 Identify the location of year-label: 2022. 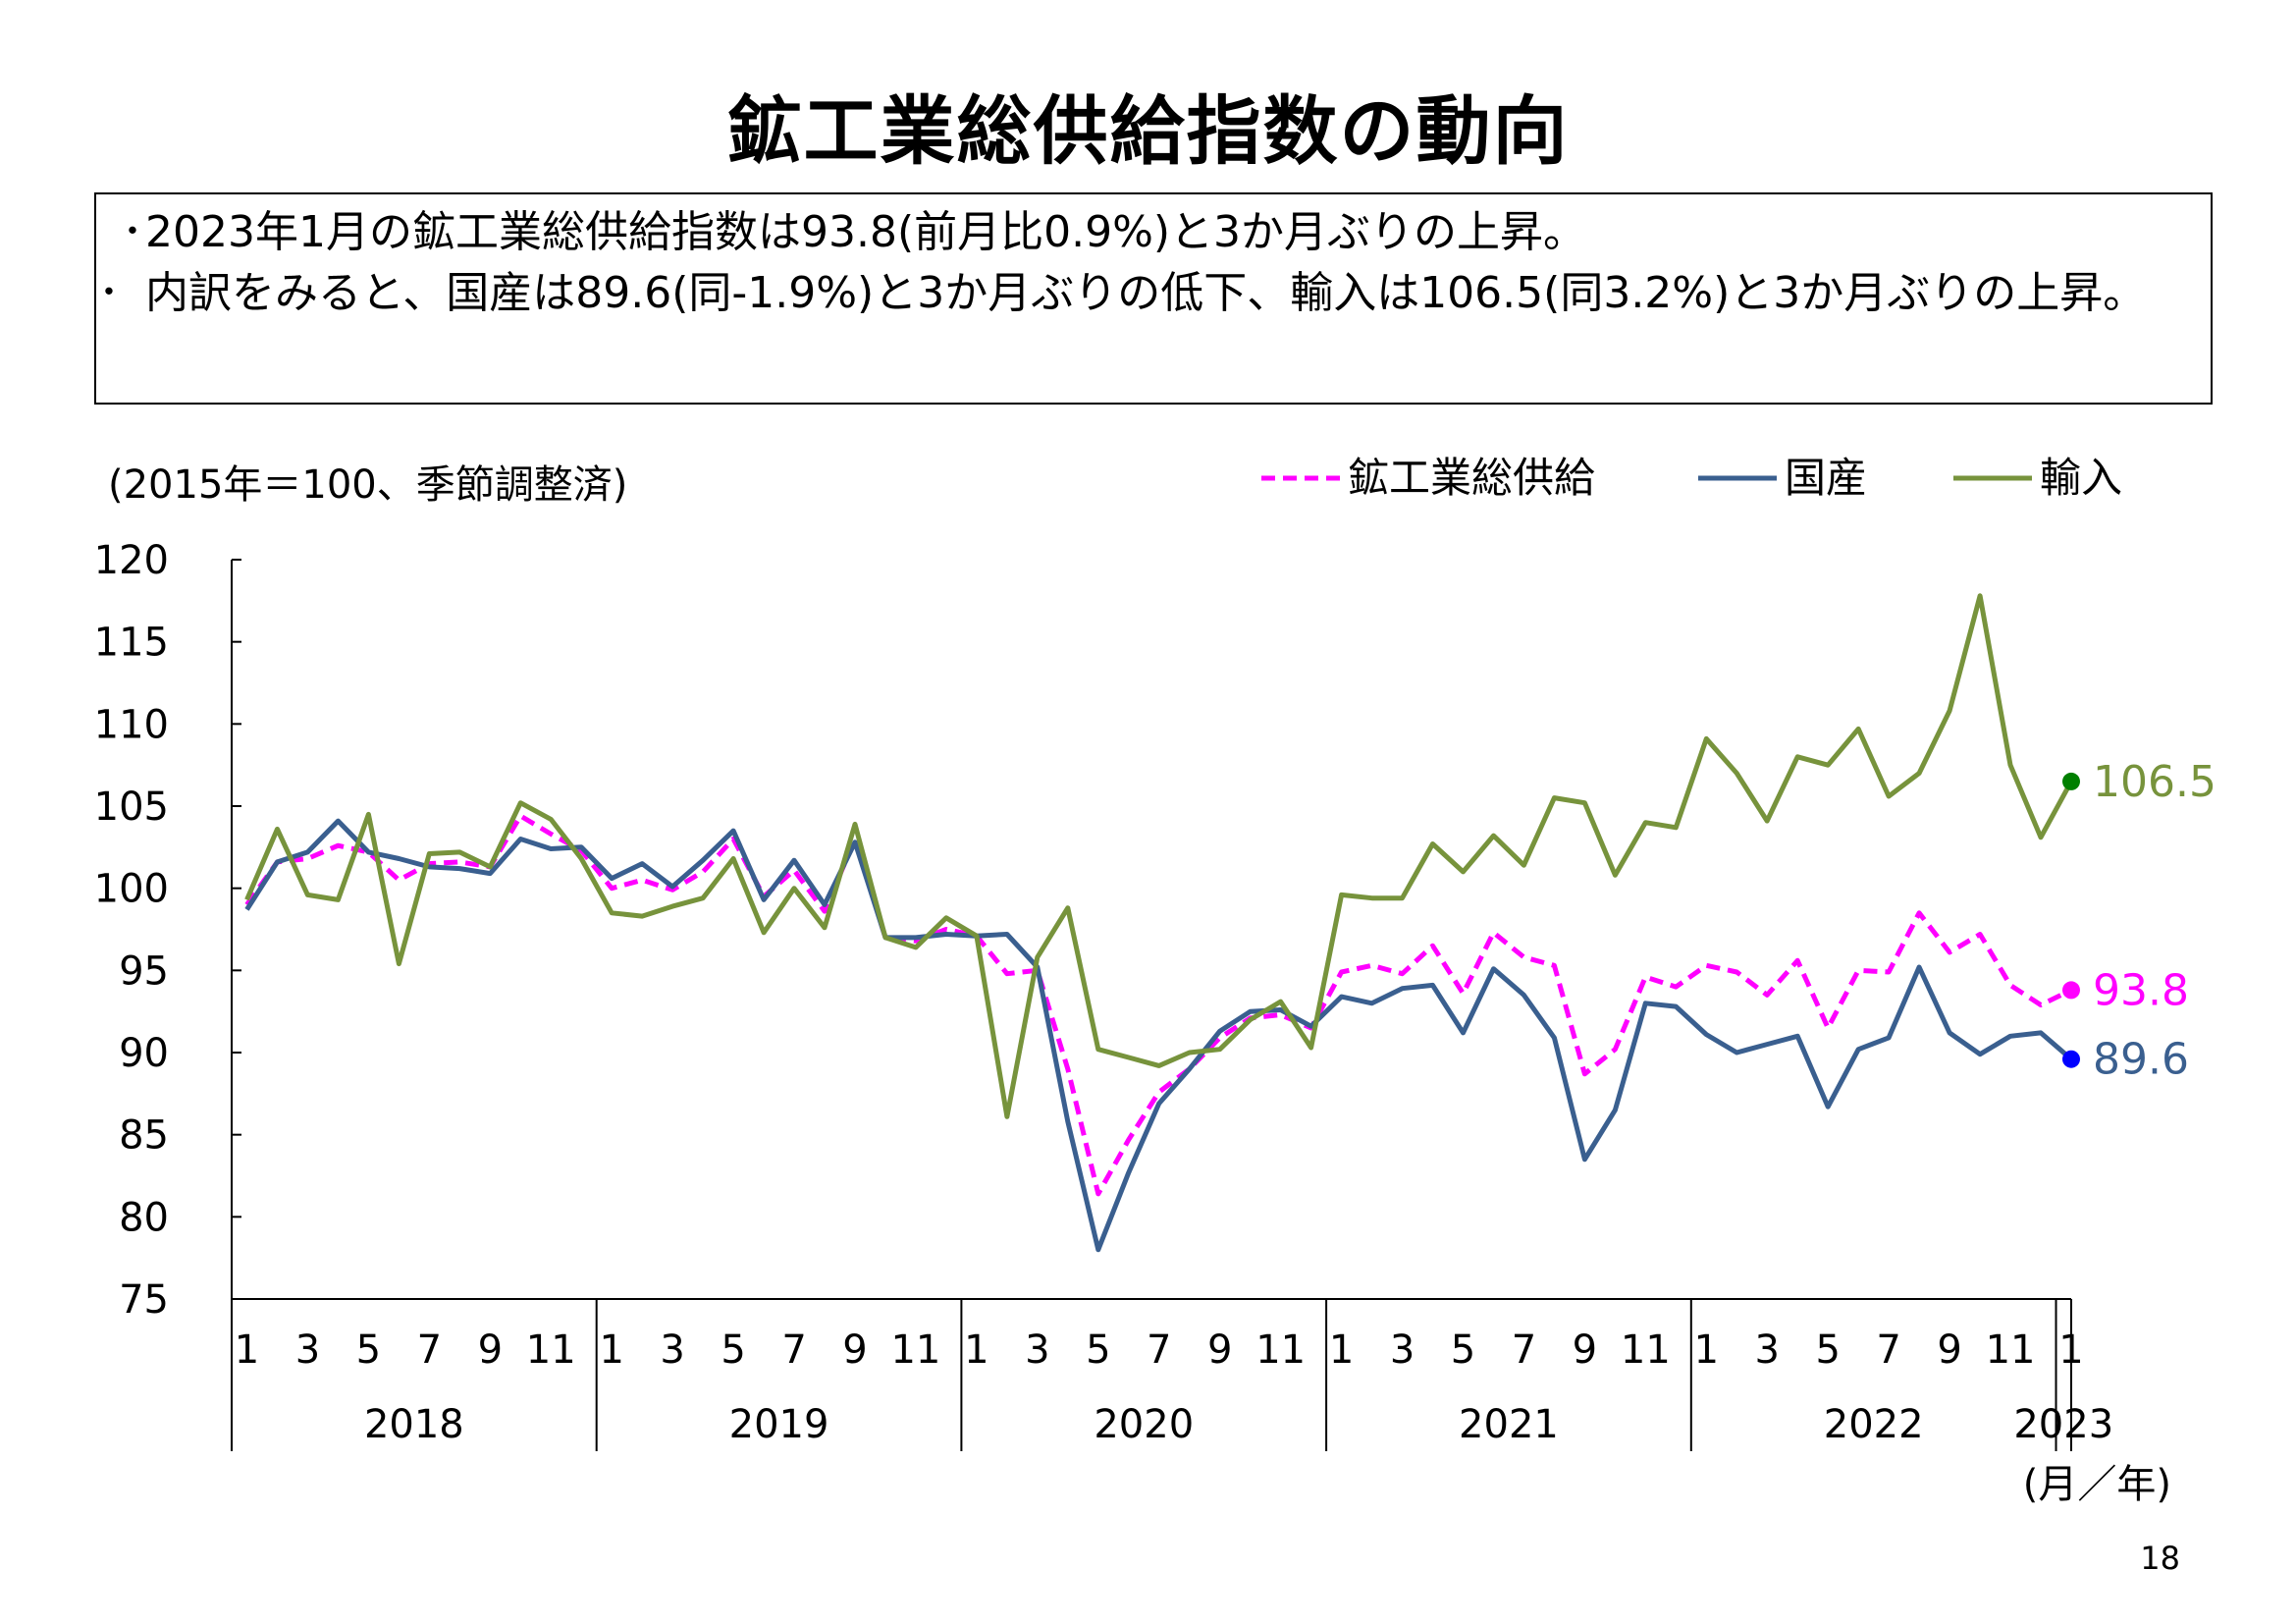
(1874, 1424).